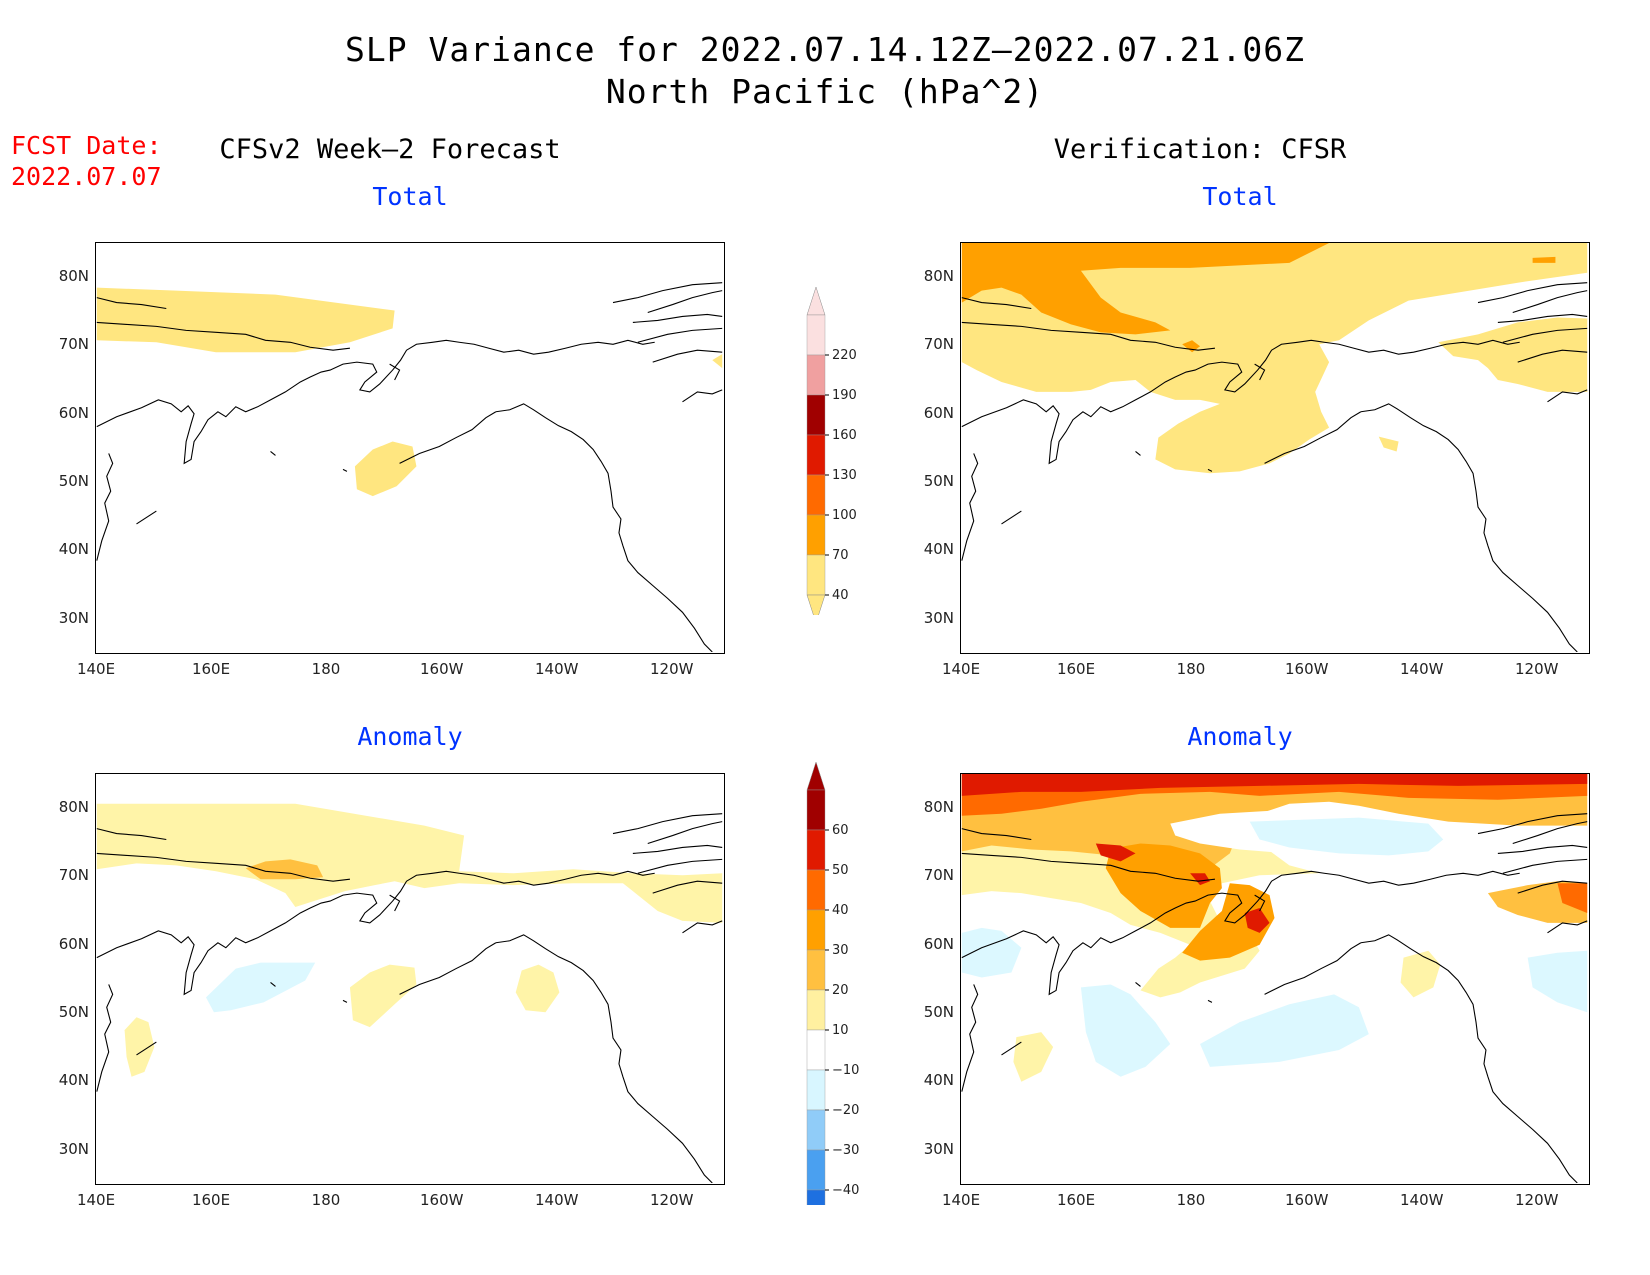 This screenshot has height=1275, width=1650. Describe the element at coordinates (245, 320) in the screenshot. I see `forecast-total-arctic-band` at that location.